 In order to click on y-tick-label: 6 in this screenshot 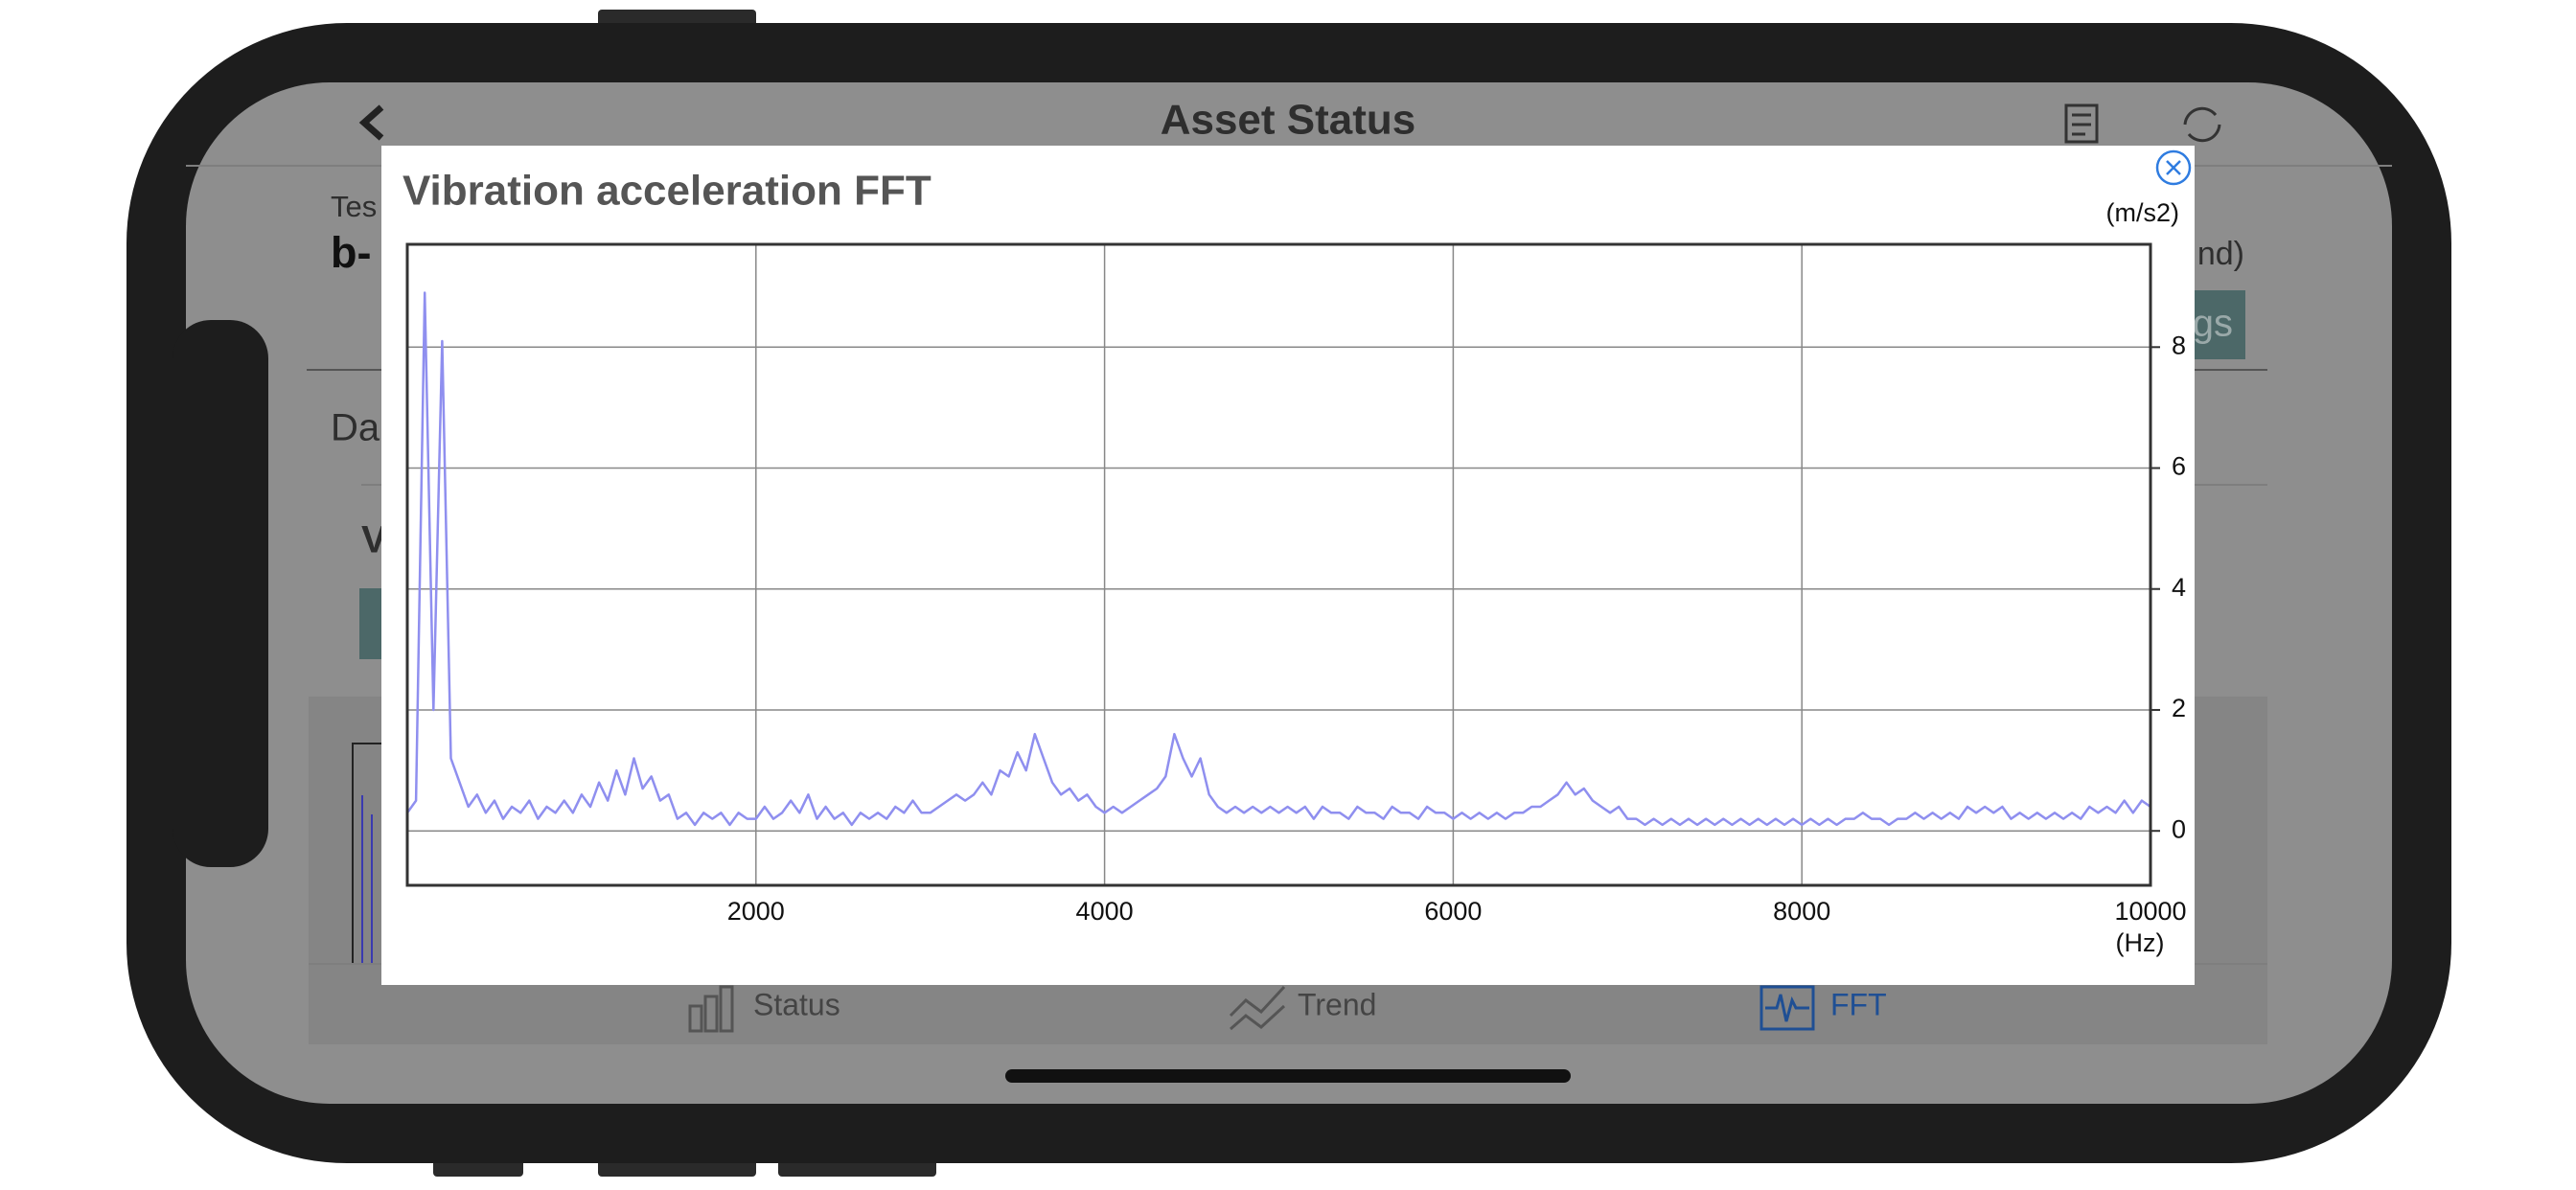, I will do `click(2179, 467)`.